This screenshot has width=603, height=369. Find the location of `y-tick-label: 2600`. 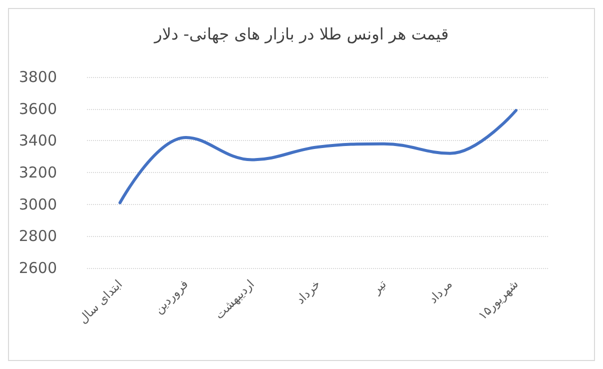

y-tick-label: 2600 is located at coordinates (37, 268).